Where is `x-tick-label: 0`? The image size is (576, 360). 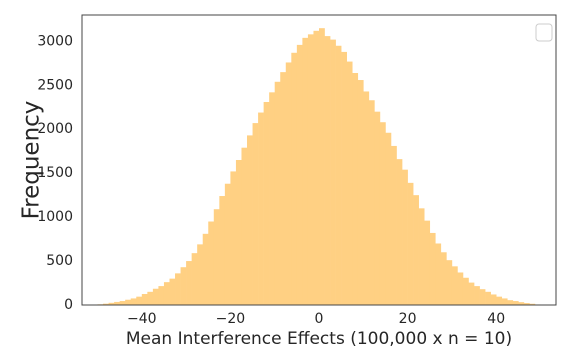
x-tick-label: 0 is located at coordinates (319, 319).